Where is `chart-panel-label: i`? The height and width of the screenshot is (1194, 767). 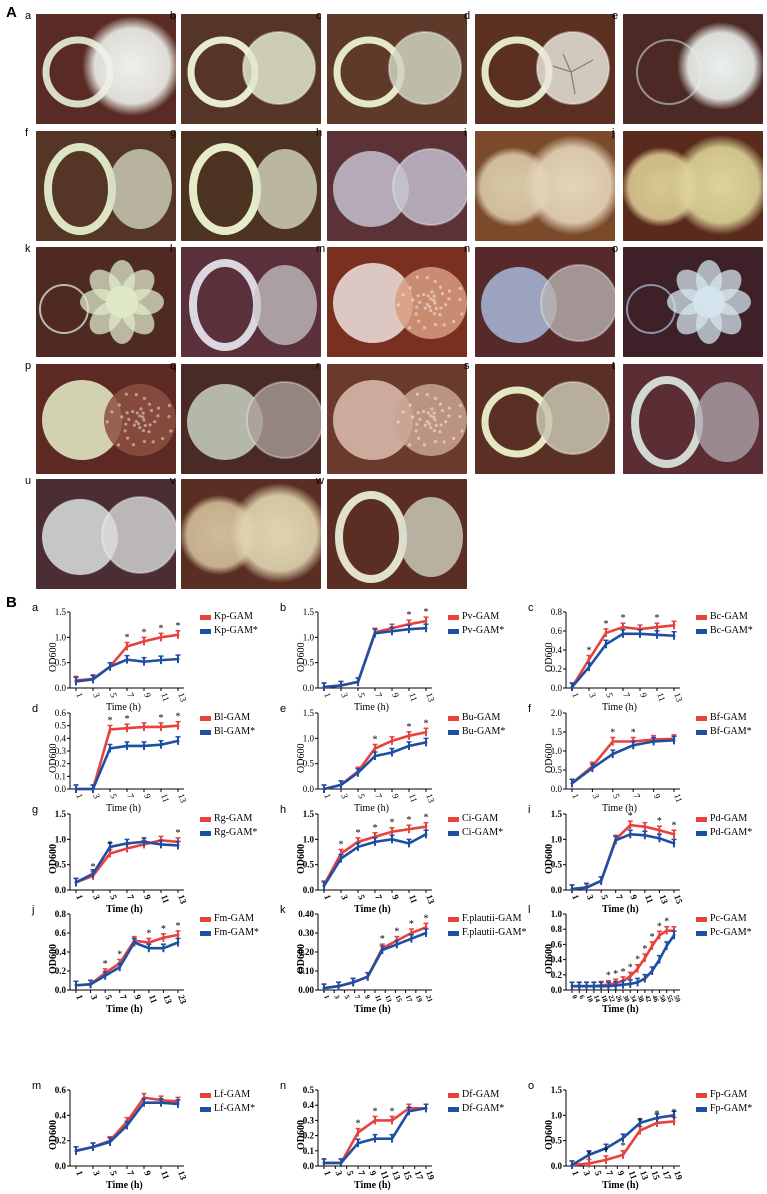
chart-panel-label: i is located at coordinates (529, 810).